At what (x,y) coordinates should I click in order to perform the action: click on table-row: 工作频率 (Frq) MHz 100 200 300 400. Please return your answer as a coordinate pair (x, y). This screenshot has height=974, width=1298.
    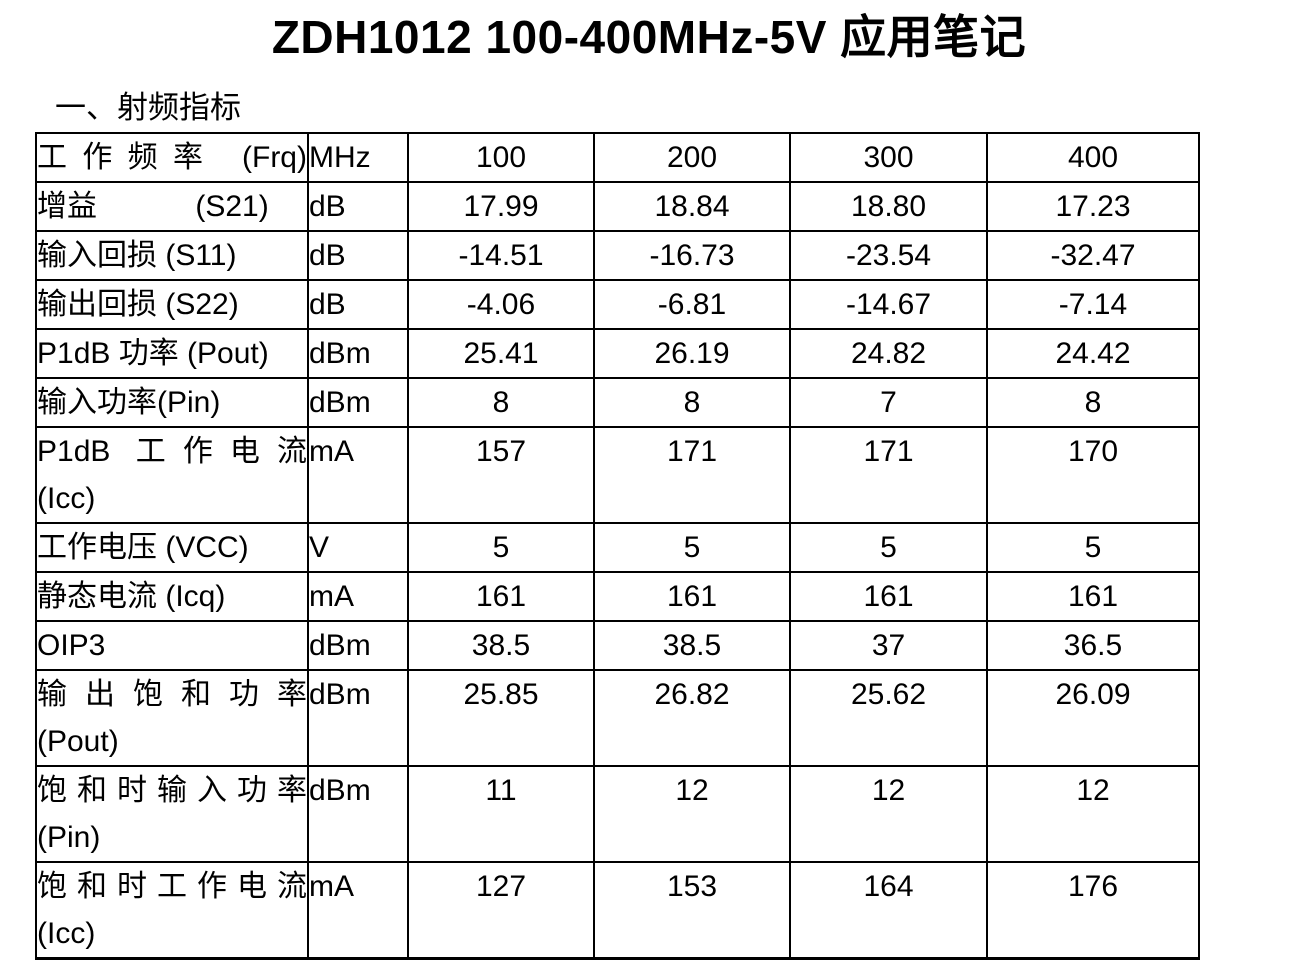
    Looking at the image, I should click on (617, 157).